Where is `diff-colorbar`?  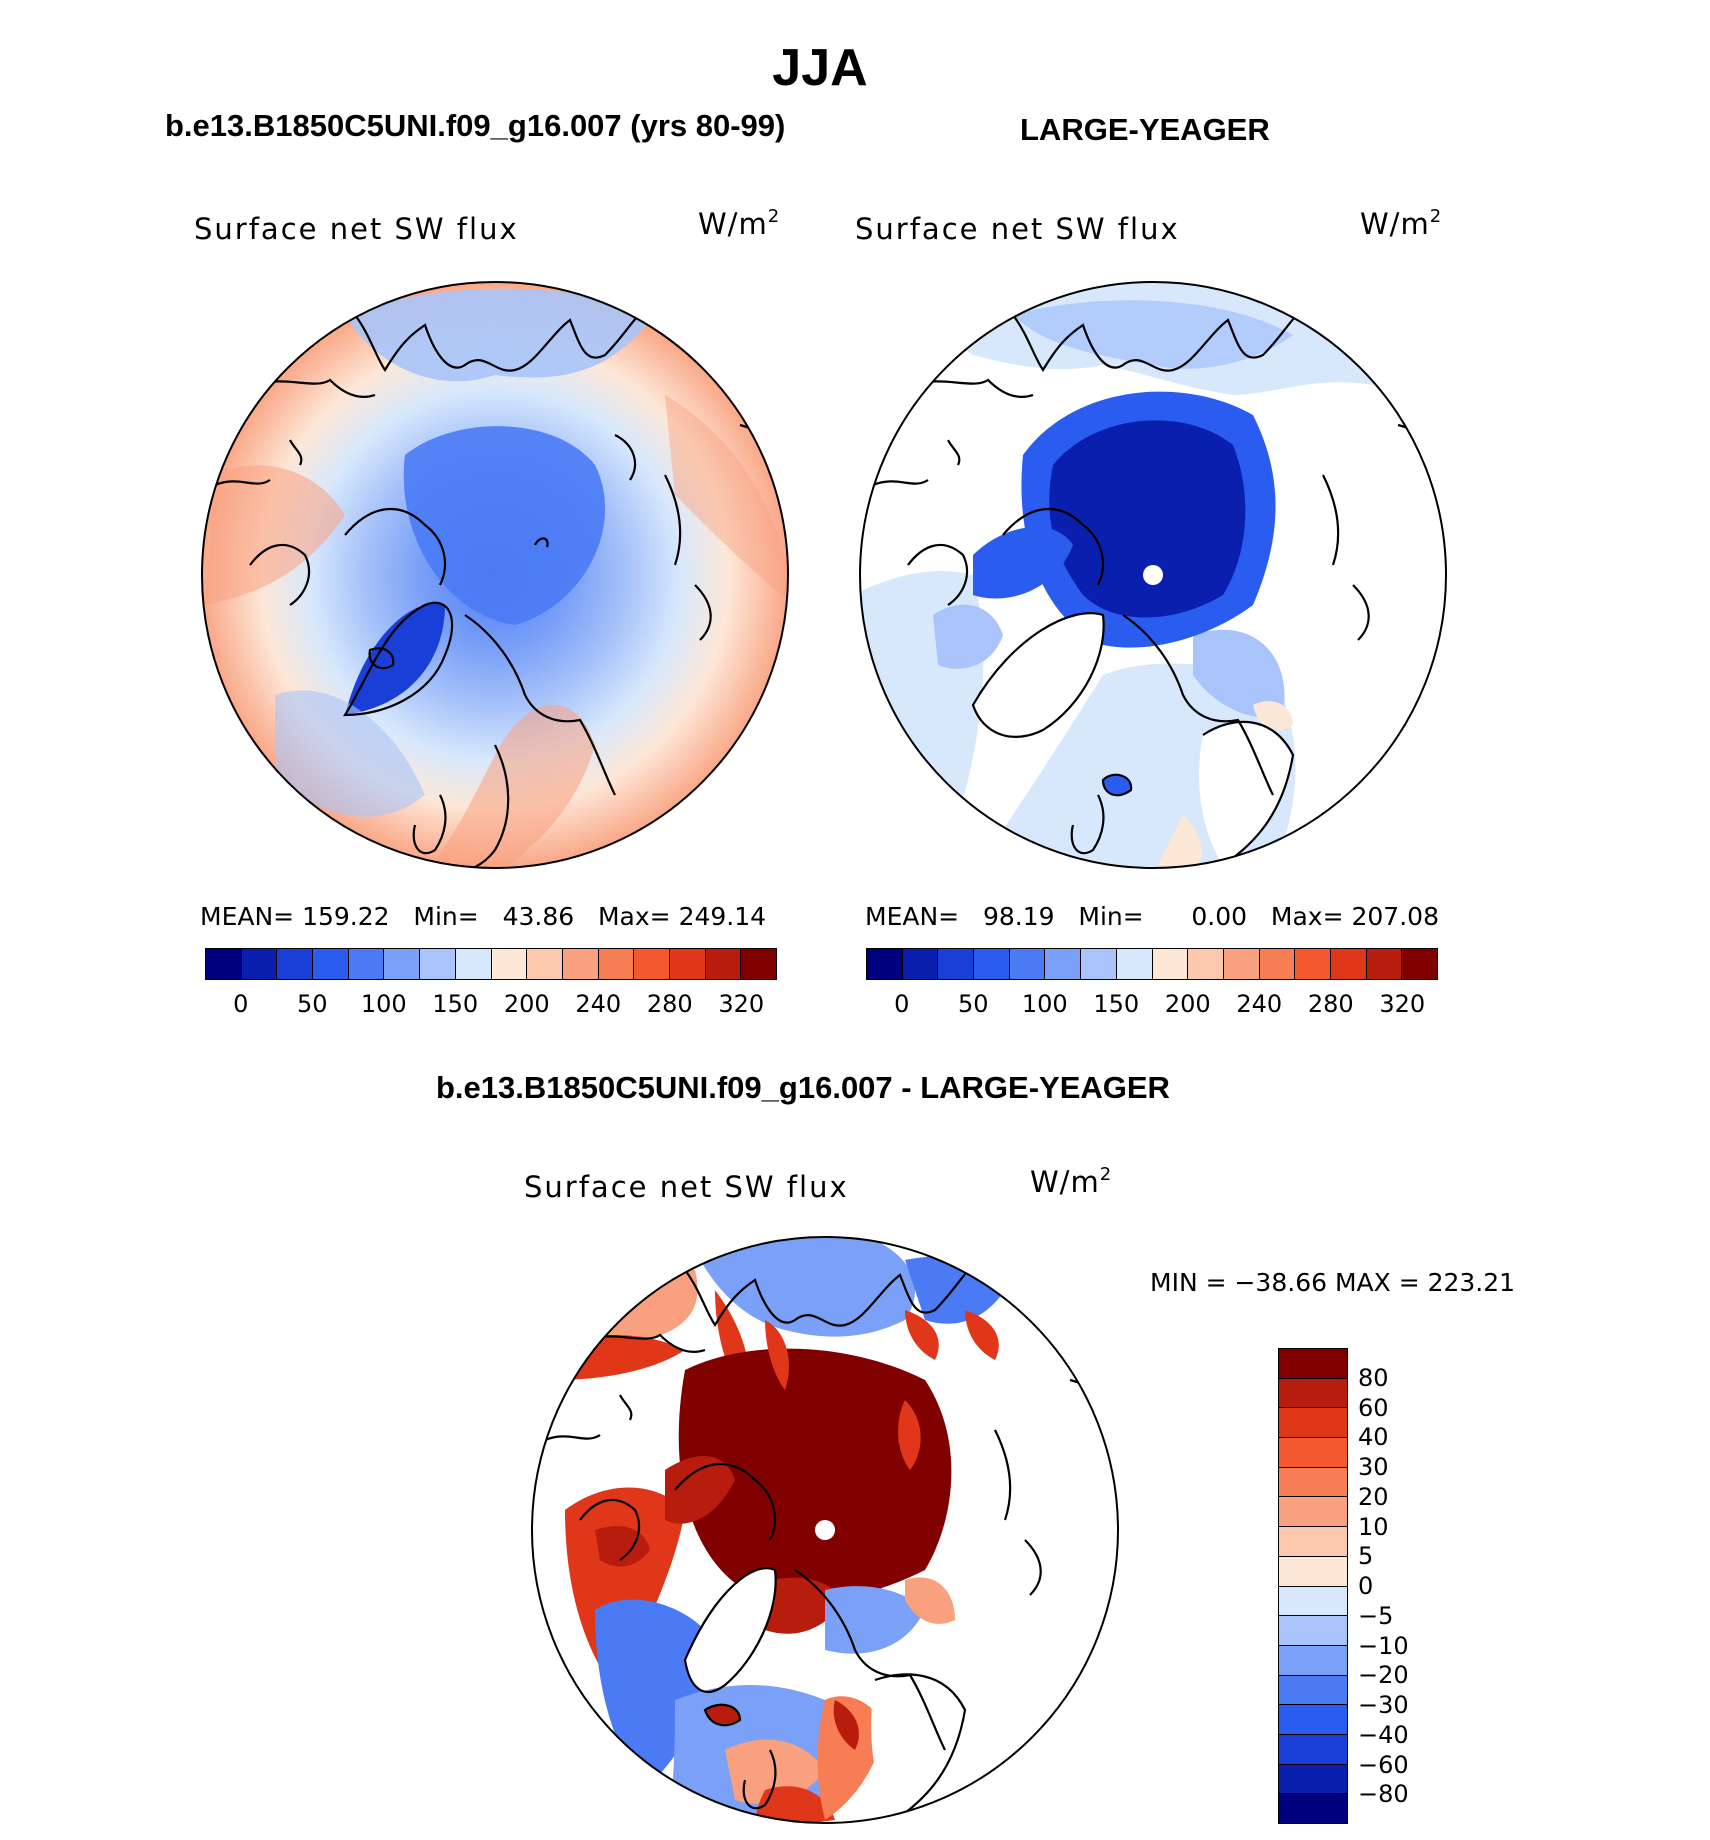 diff-colorbar is located at coordinates (1313, 1586).